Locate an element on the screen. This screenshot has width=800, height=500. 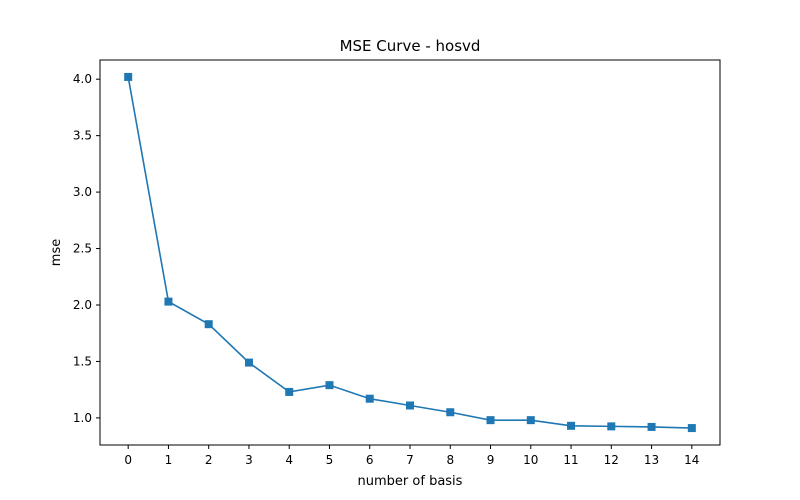
y-tick-label: 3.0 is located at coordinates (82, 192).